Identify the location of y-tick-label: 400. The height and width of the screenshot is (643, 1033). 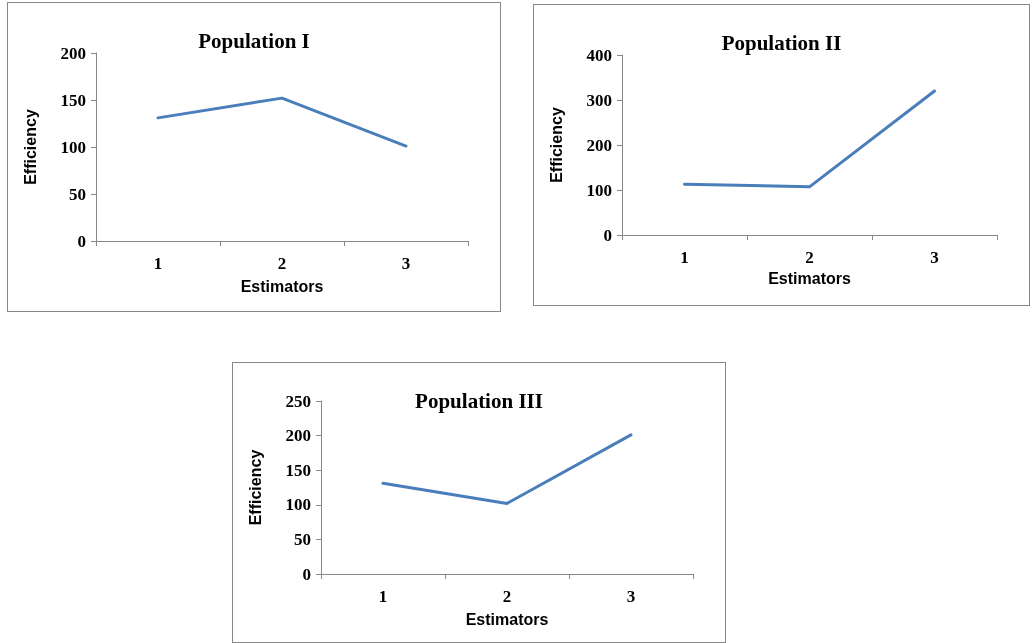
(599, 55).